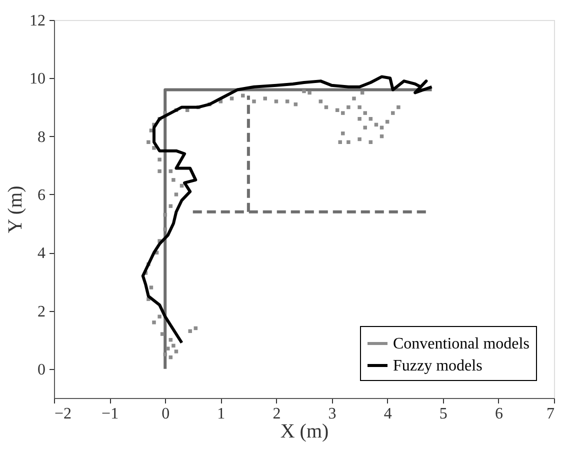  What do you see at coordinates (38, 21) in the screenshot?
I see `y-tick-label: 12` at bounding box center [38, 21].